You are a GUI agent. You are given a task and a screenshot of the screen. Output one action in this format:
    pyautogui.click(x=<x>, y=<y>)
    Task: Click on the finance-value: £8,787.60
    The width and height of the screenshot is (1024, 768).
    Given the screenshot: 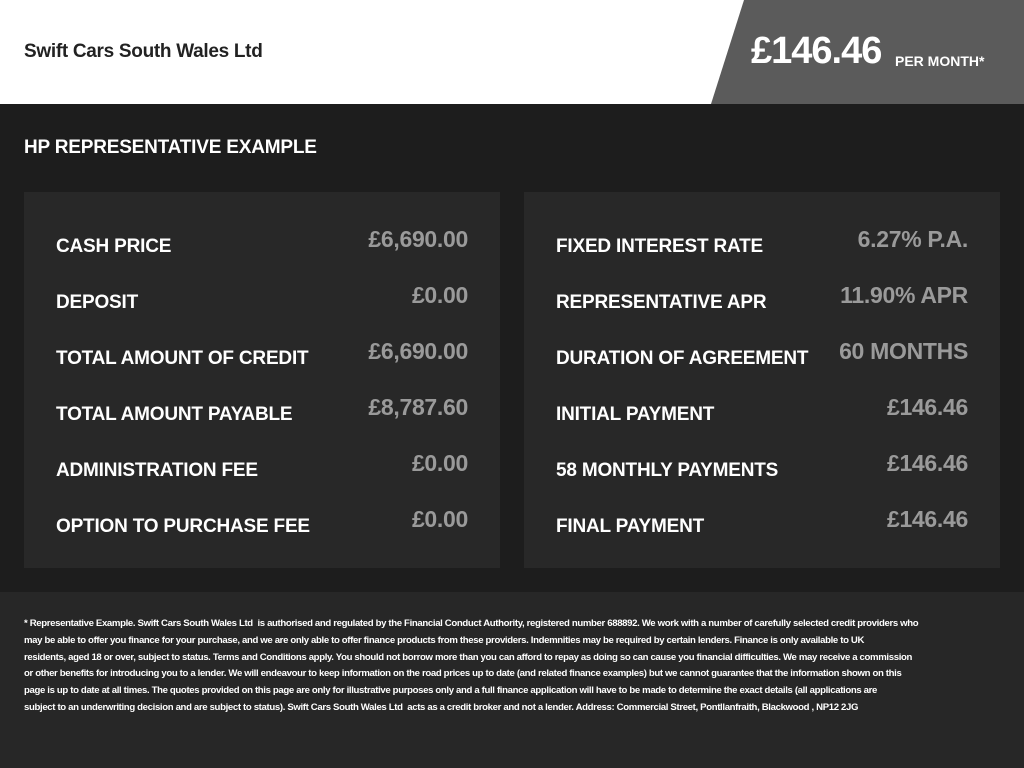 What is the action you would take?
    pyautogui.click(x=418, y=407)
    